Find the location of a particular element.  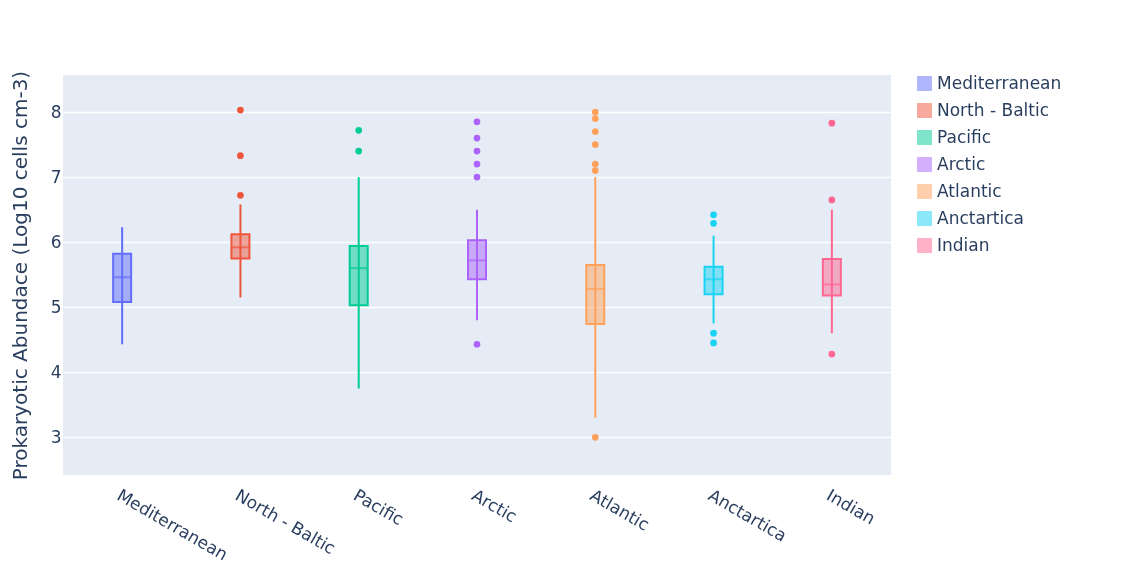

legend-label: Mediterranean is located at coordinates (999, 82).